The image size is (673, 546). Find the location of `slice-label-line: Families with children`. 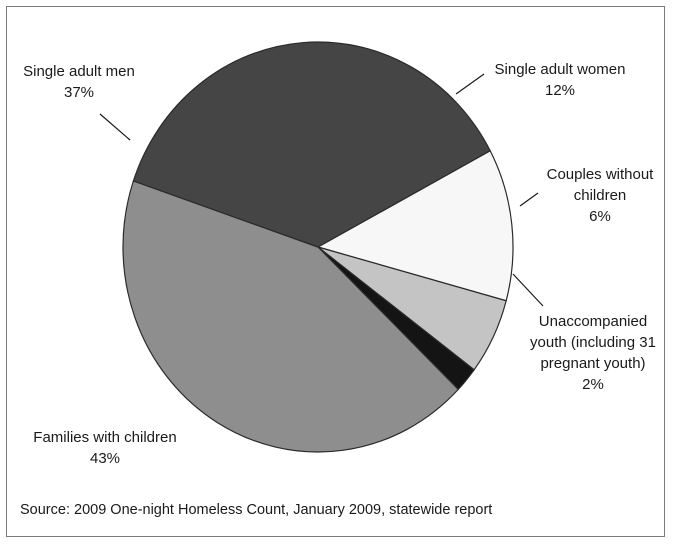

slice-label-line: Families with children is located at coordinates (104, 437).